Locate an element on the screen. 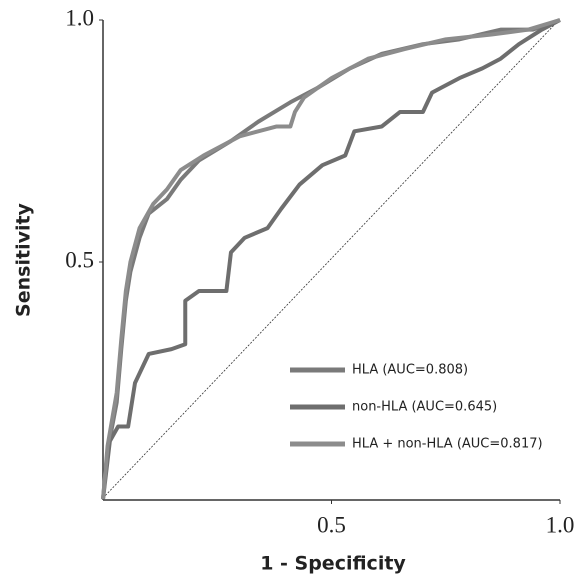 This screenshot has height=577, width=581. y-tick-label: 0.5 is located at coordinates (79, 259).